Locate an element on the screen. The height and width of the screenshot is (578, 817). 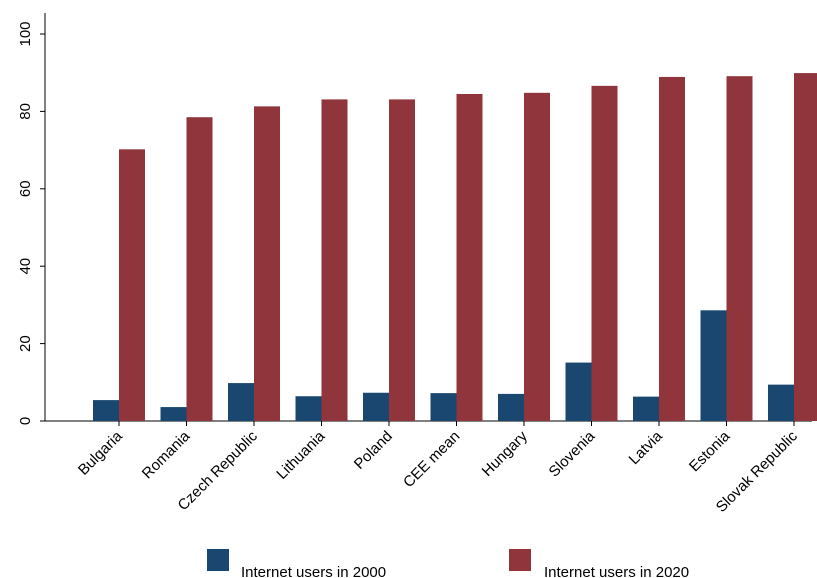
x-tick-label: Slovenia is located at coordinates (572, 453).